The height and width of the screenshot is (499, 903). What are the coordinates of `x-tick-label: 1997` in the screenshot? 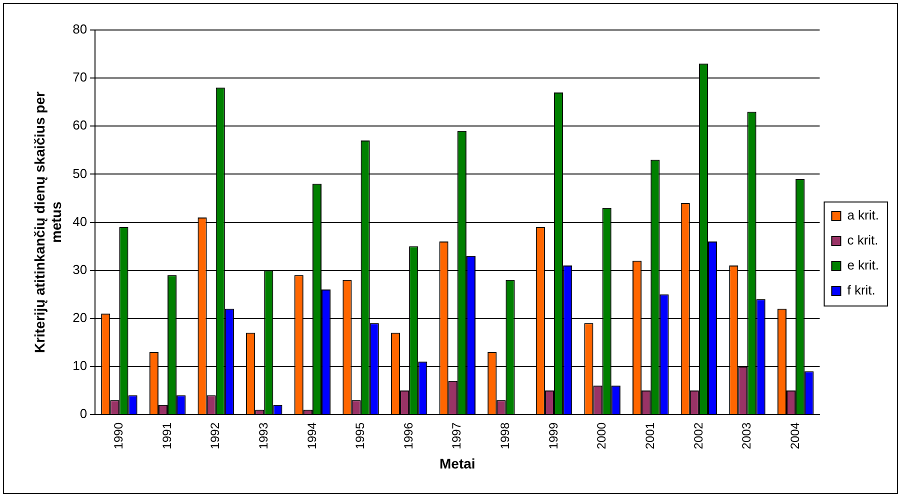 It's located at (457, 436).